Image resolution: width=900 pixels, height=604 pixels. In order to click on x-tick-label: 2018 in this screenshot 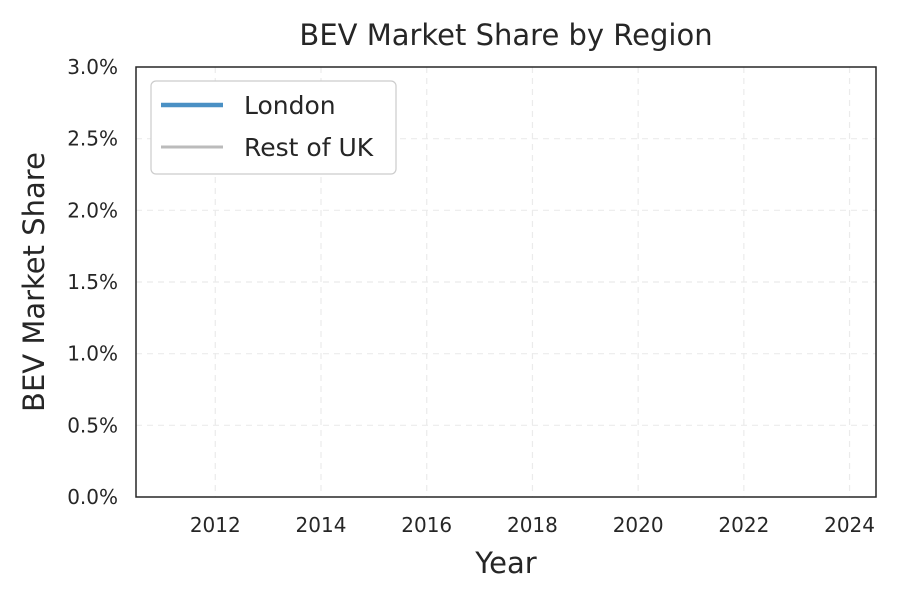, I will do `click(532, 525)`.